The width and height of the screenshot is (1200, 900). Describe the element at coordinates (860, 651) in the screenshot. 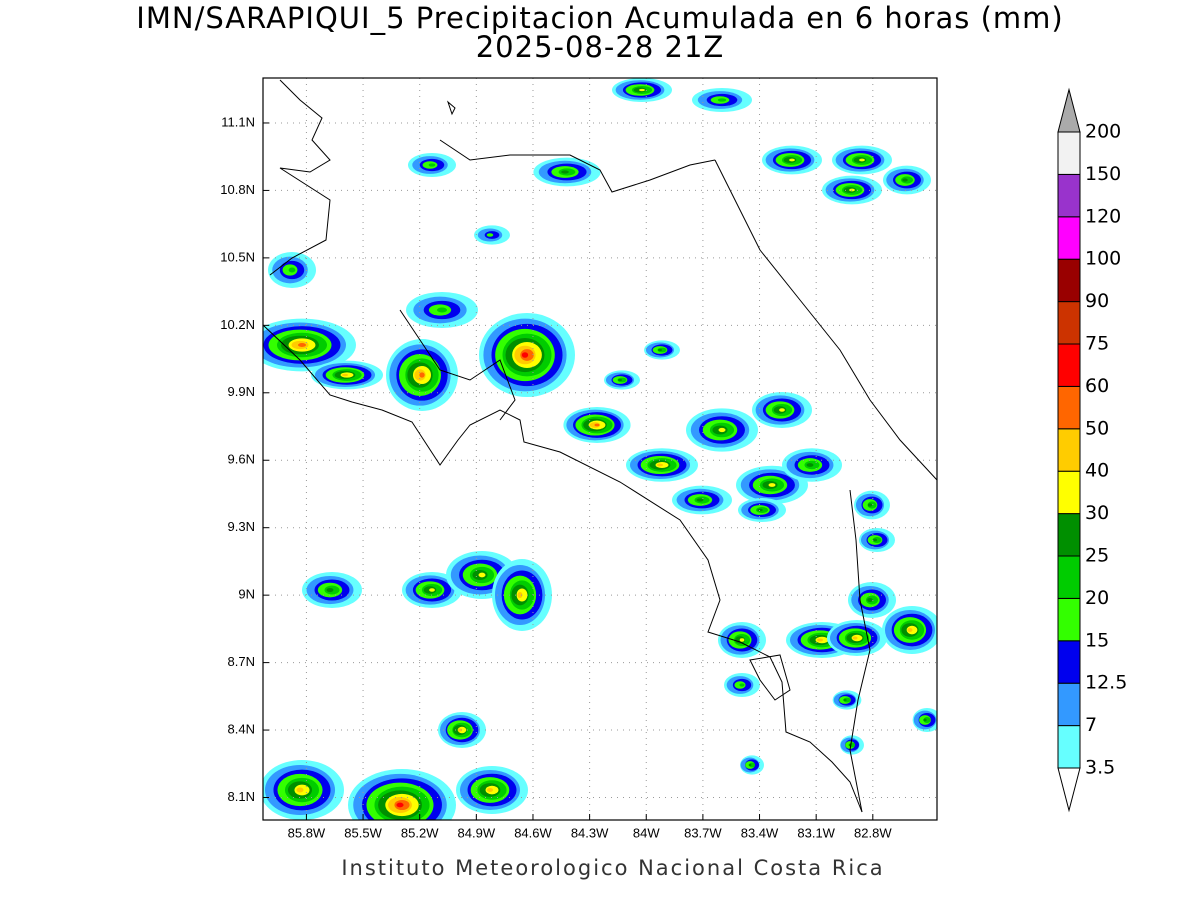

I see `border` at that location.